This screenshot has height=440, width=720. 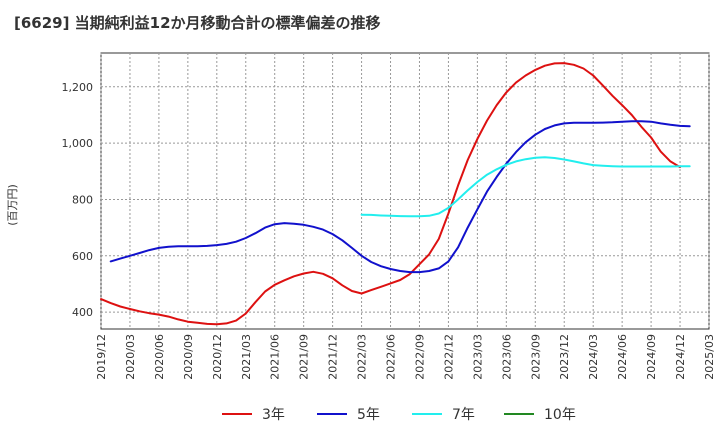 I want to click on x-tick-label: 2021/09, so click(x=304, y=357).